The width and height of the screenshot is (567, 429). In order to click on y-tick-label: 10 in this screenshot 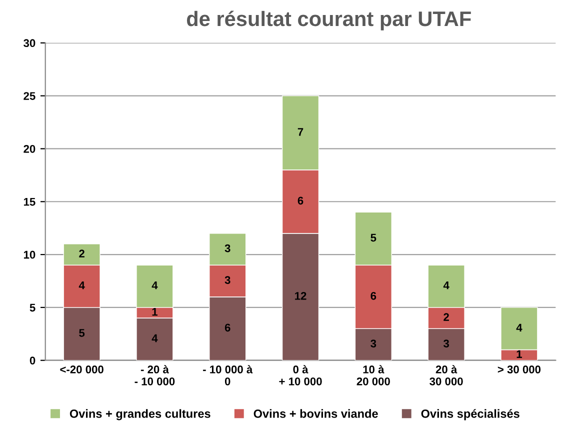, I will do `click(30, 254)`.